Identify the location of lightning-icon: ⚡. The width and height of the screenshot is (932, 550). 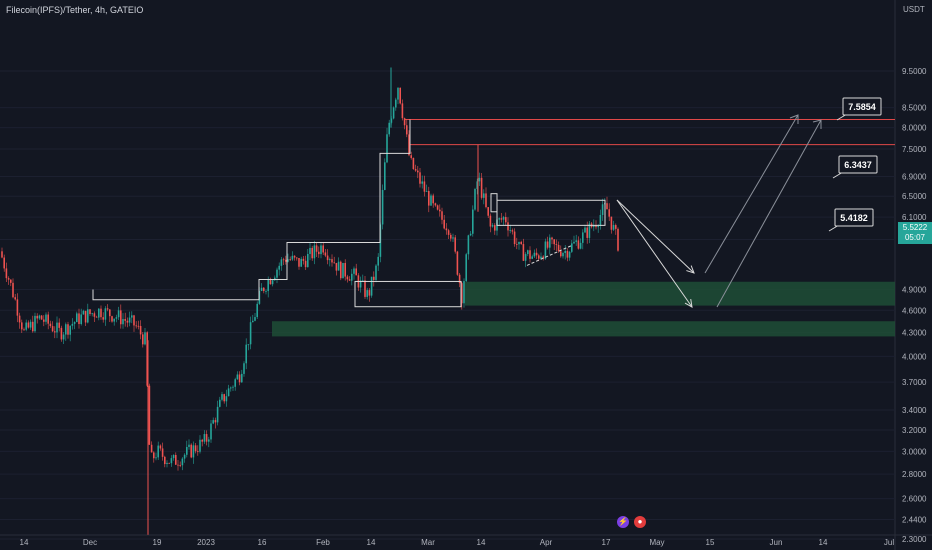
(623, 522).